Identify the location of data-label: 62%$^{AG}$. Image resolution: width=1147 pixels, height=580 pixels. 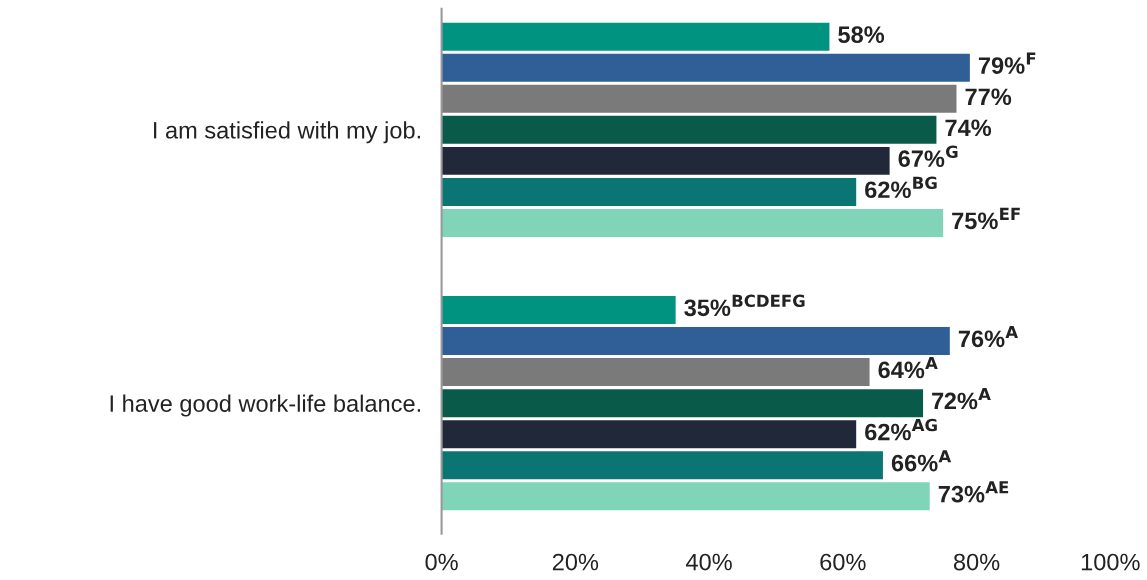
(901, 429).